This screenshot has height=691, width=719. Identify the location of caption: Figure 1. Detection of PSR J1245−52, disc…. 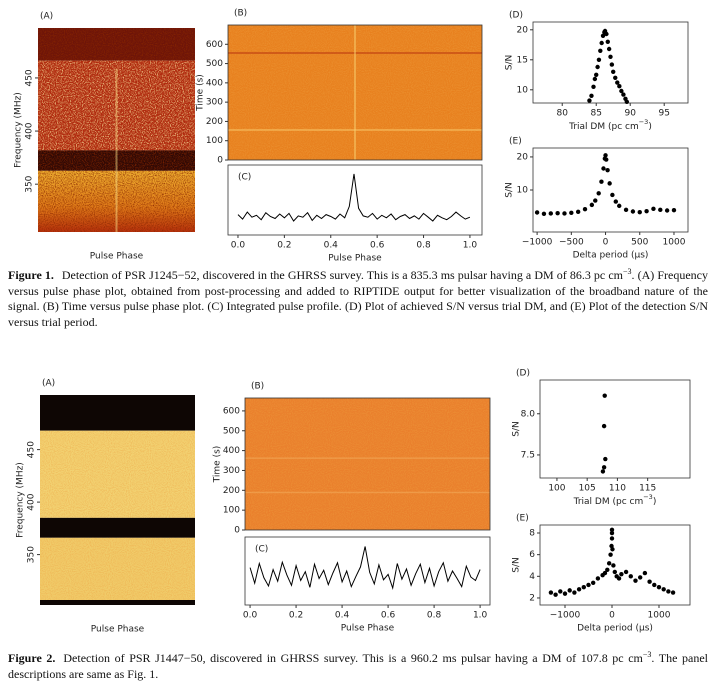
(358, 299).